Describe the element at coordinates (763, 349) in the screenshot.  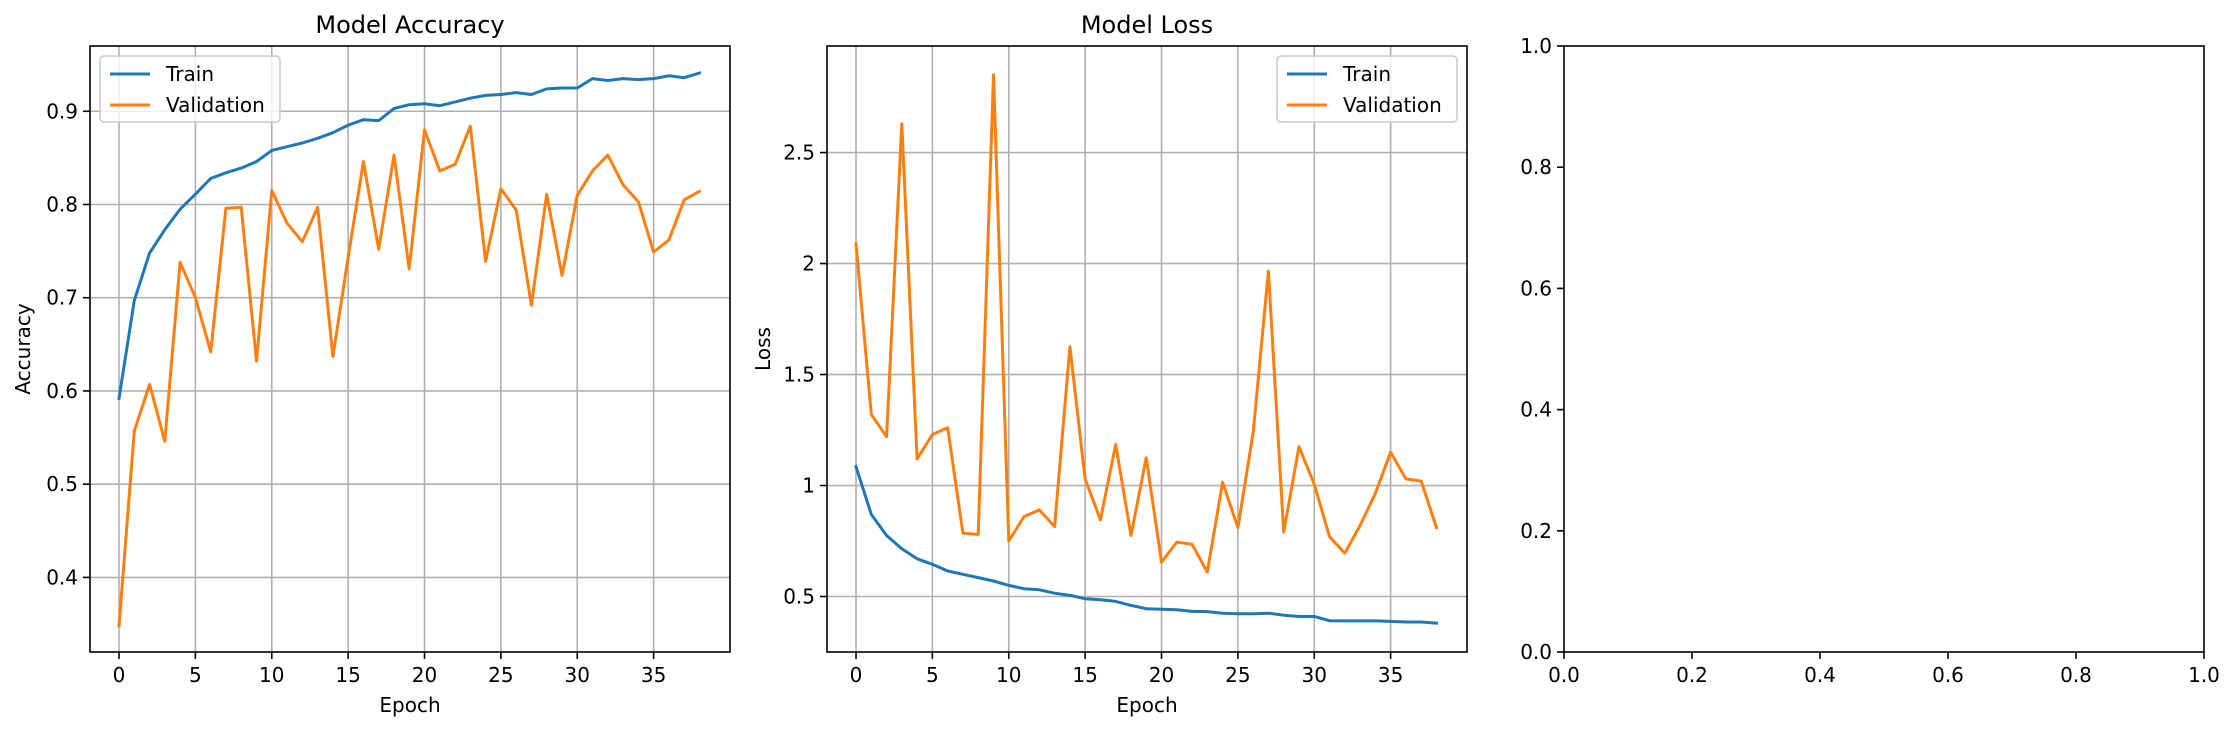
I see `loss-y-axis-label: Loss` at that location.